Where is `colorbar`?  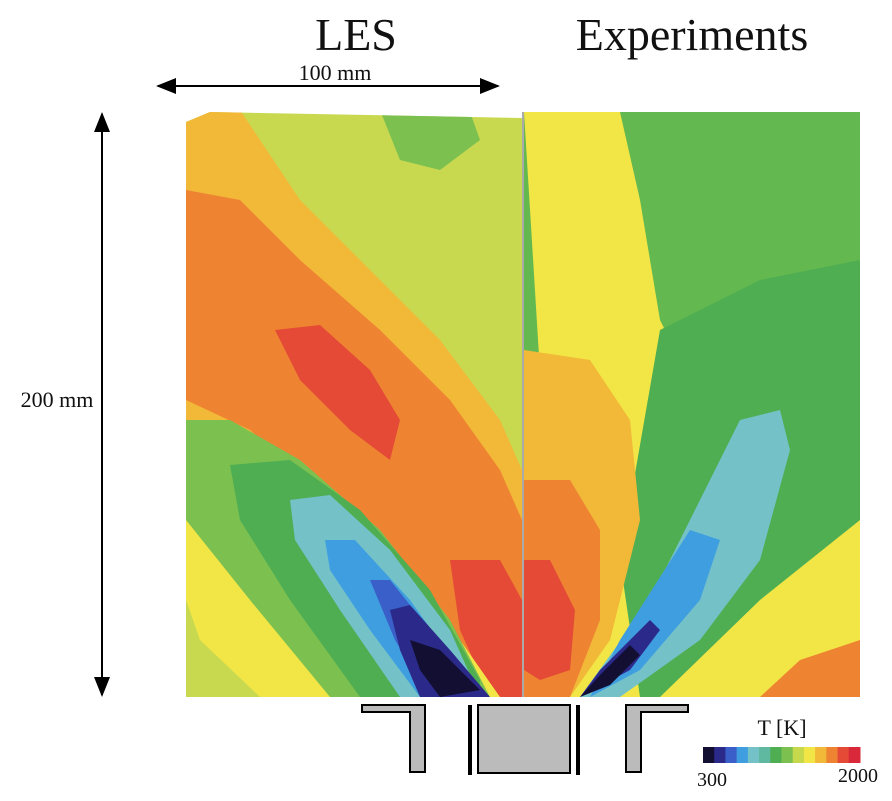 colorbar is located at coordinates (782, 755).